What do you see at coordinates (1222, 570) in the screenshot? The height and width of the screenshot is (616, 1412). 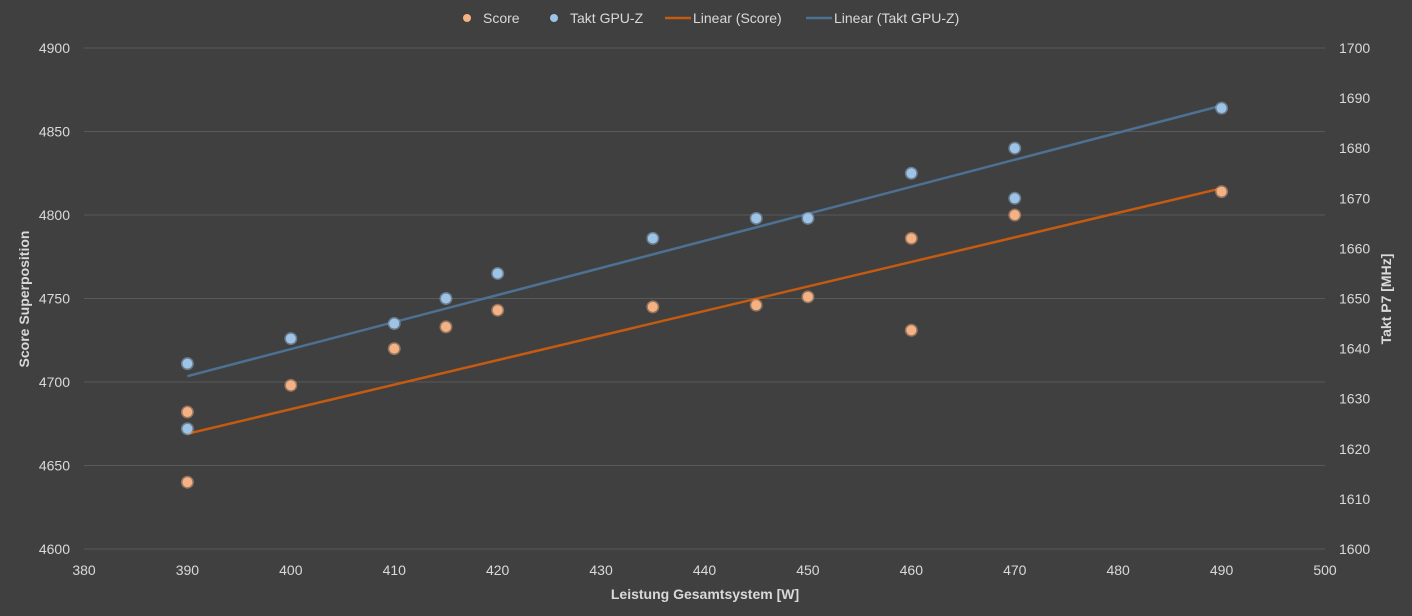 I see `x-tick-label: 490` at bounding box center [1222, 570].